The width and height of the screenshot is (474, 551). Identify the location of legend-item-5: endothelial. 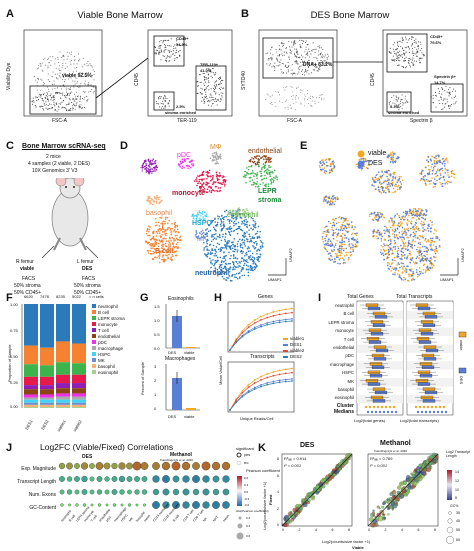
(108, 337).